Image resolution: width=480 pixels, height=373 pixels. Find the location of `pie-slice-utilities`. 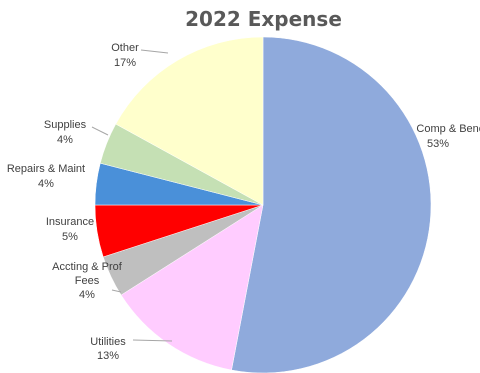

pie-slice-utilities is located at coordinates (192, 287).